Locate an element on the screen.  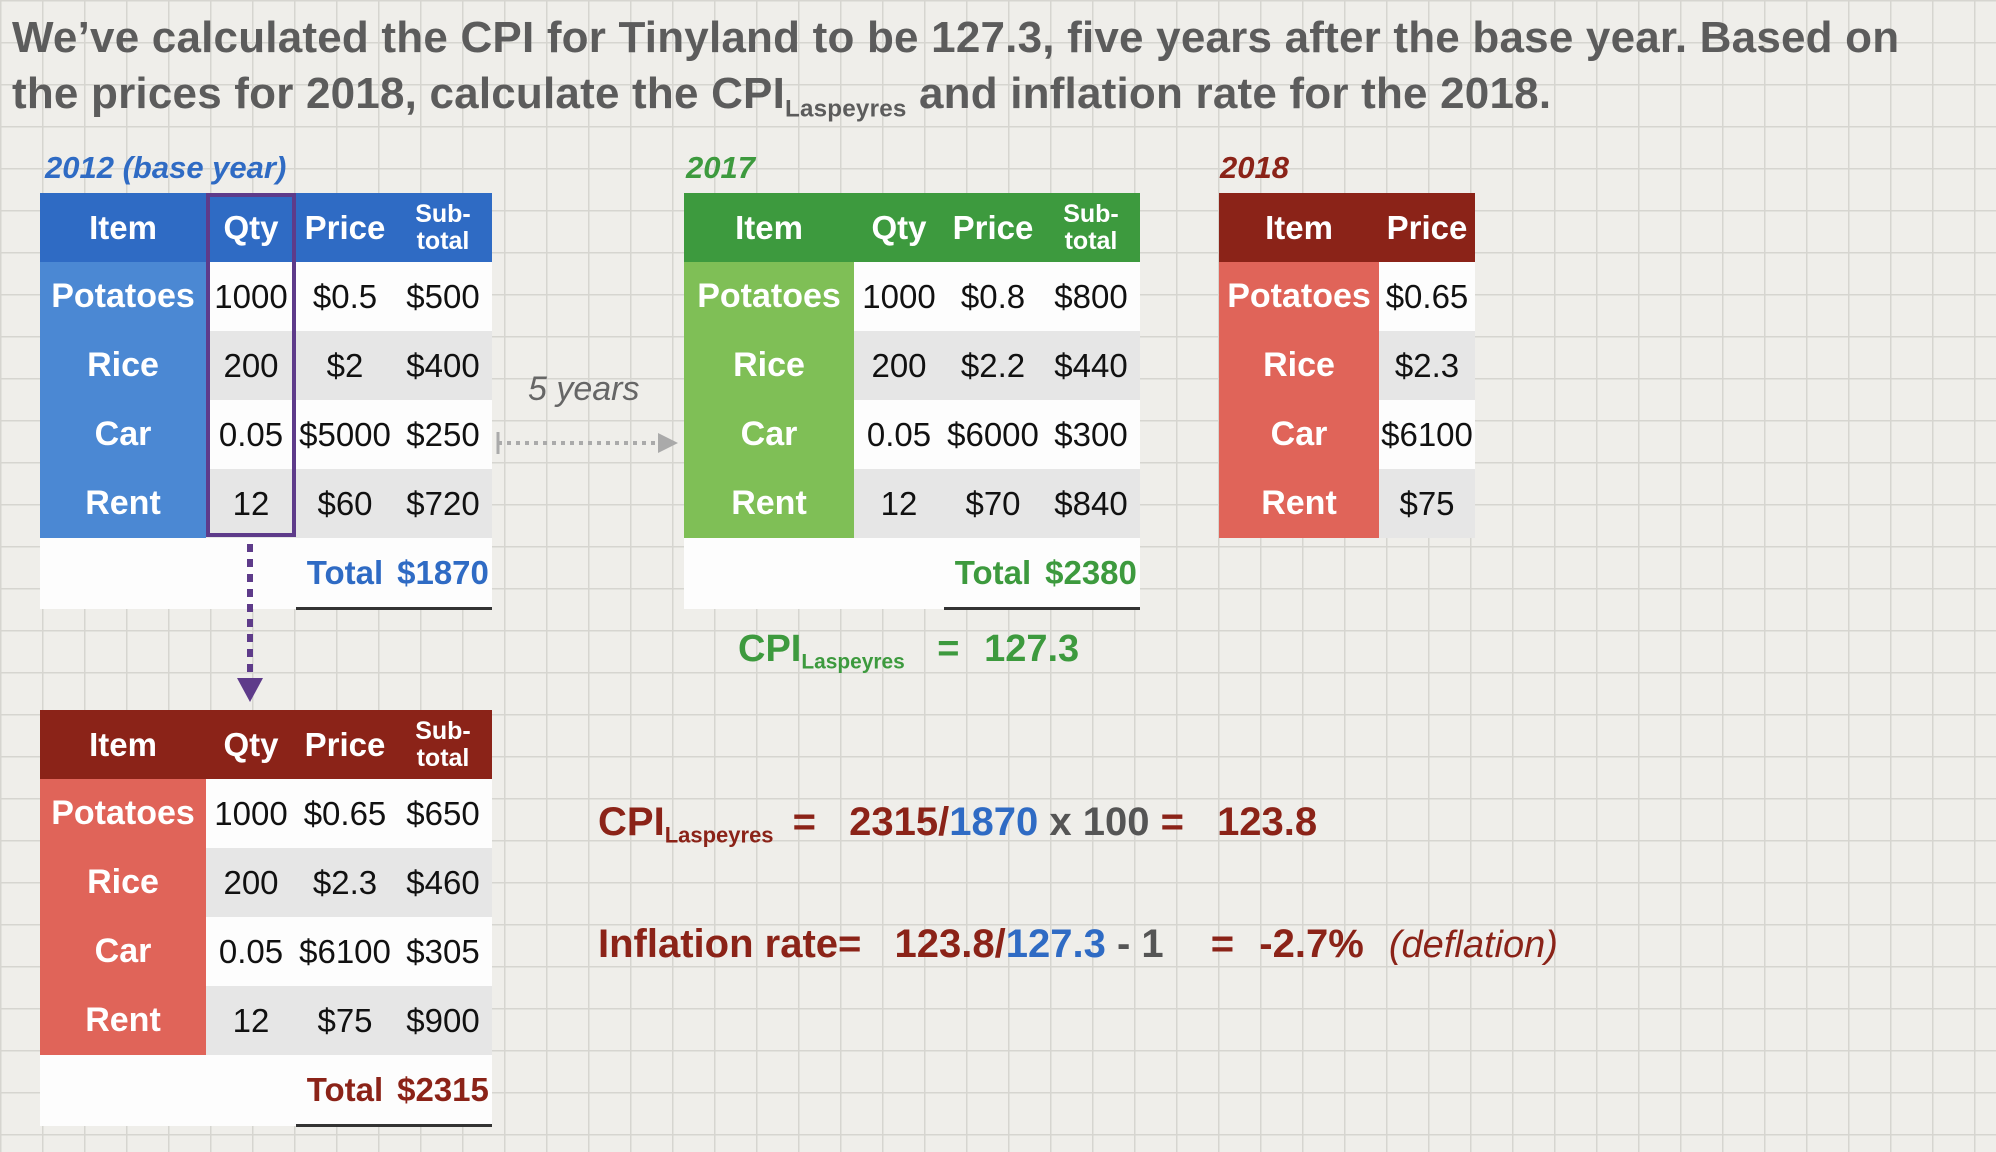
subtotal-cell: $650 is located at coordinates (443, 813).